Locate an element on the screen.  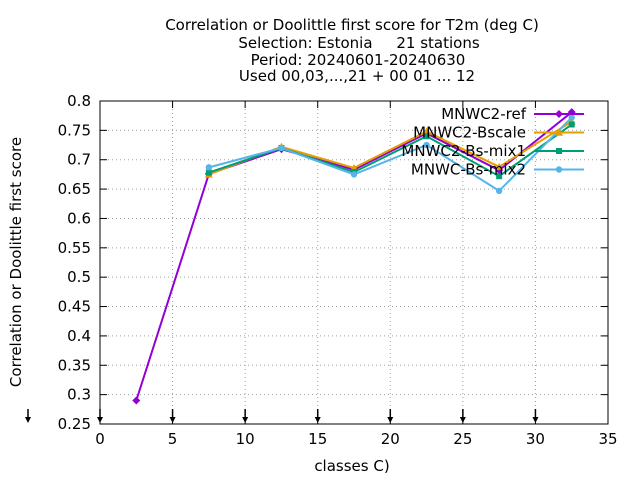
legend-label-mnwc-bs-mix2: MNWC-Bs-mix2 is located at coordinates (468, 170).